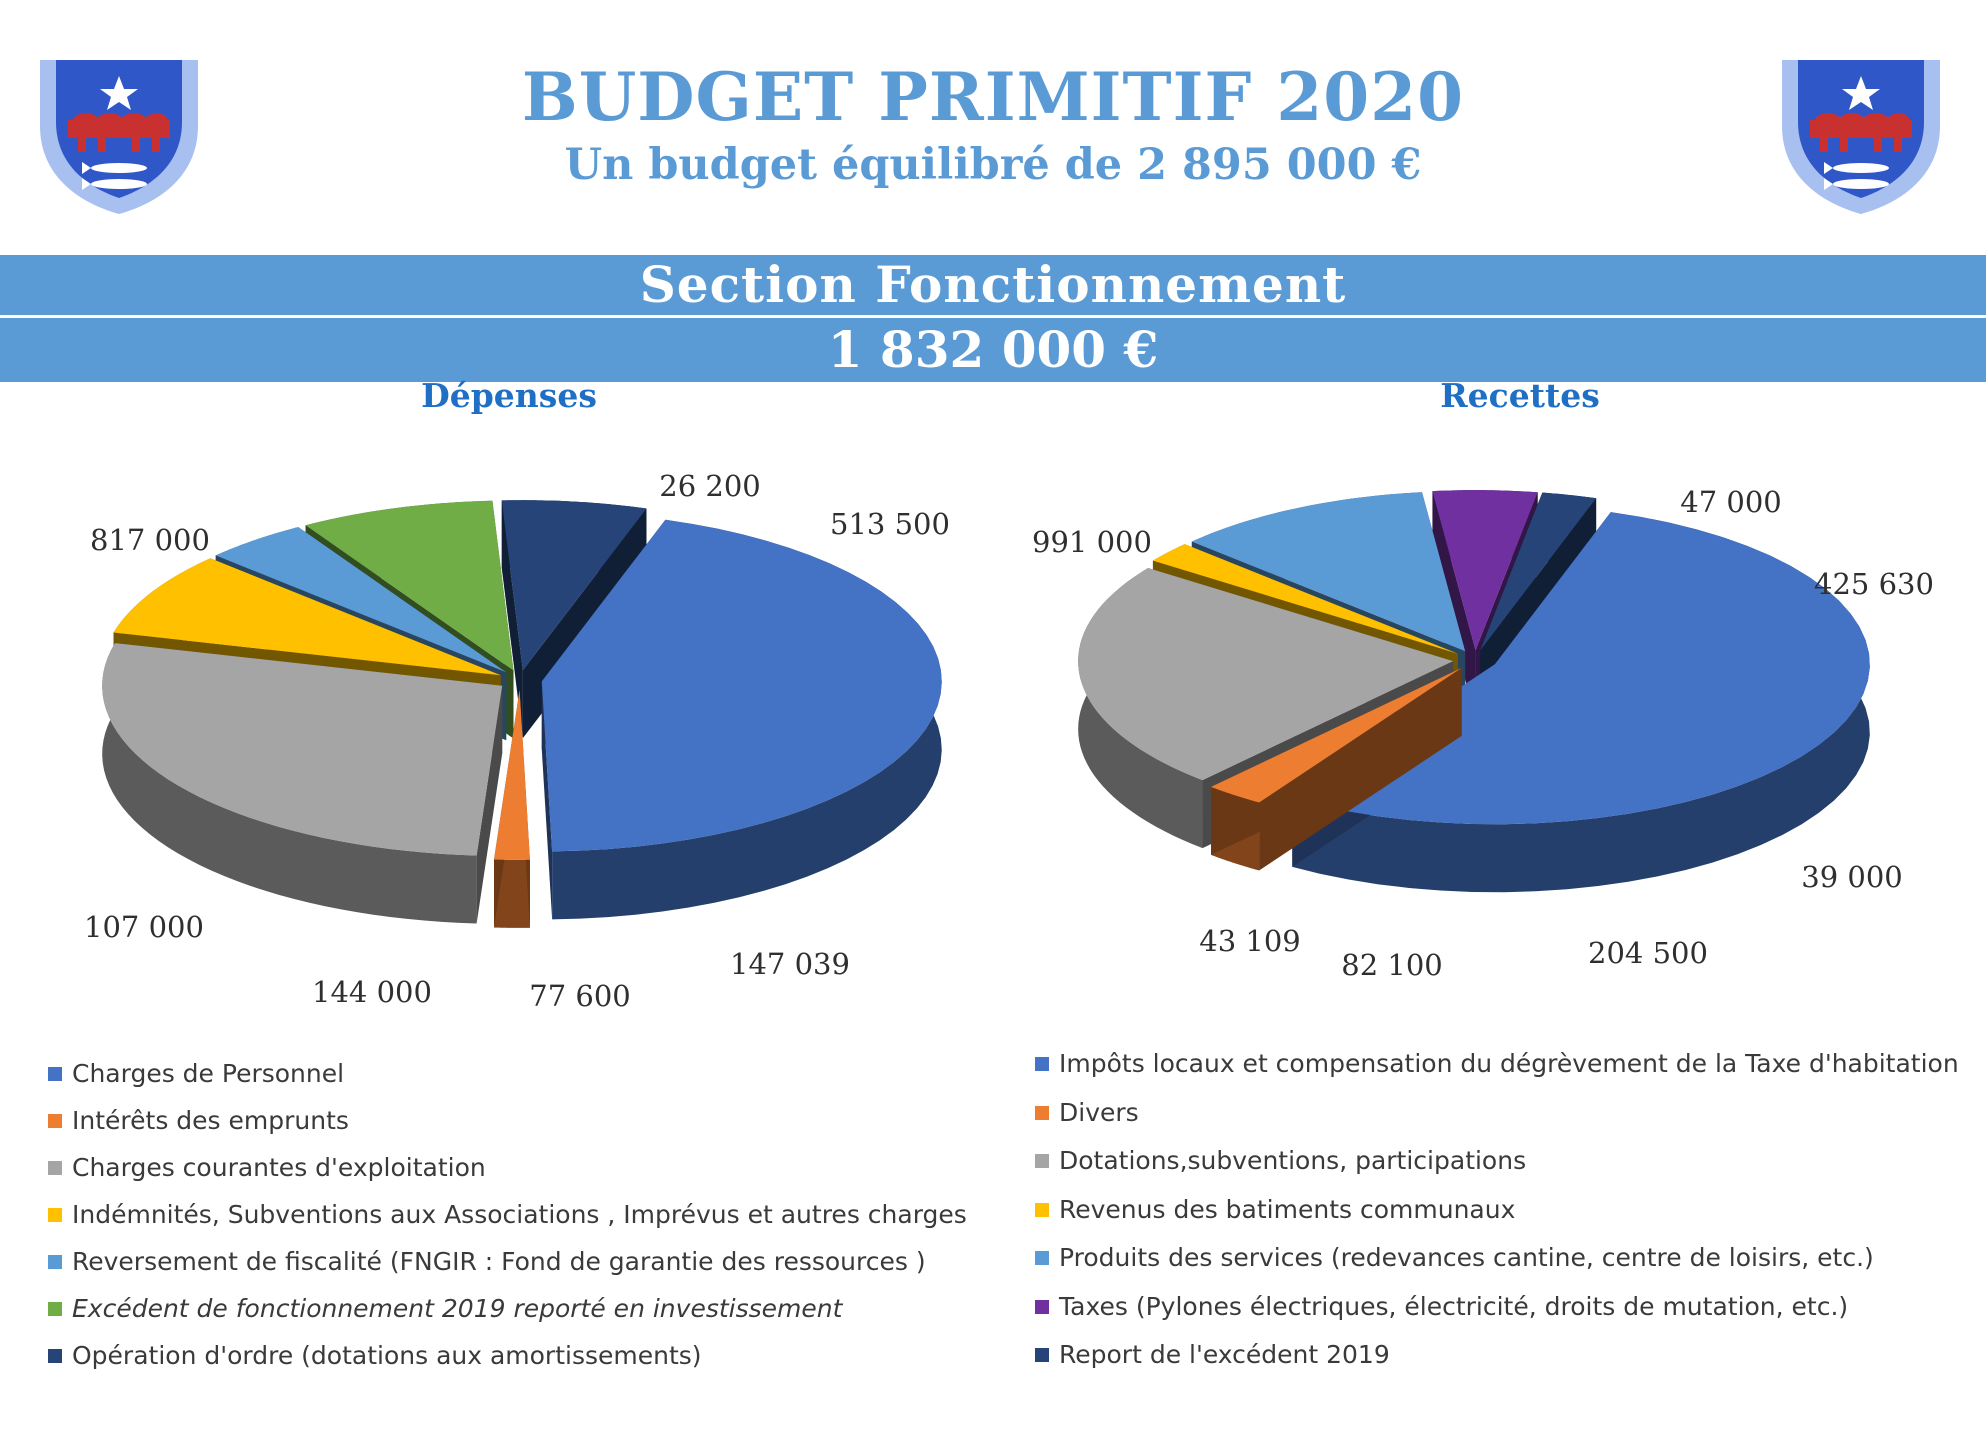 This screenshot has height=1430, width=1986. What do you see at coordinates (790, 964) in the screenshot?
I see `data-label: 147 039` at bounding box center [790, 964].